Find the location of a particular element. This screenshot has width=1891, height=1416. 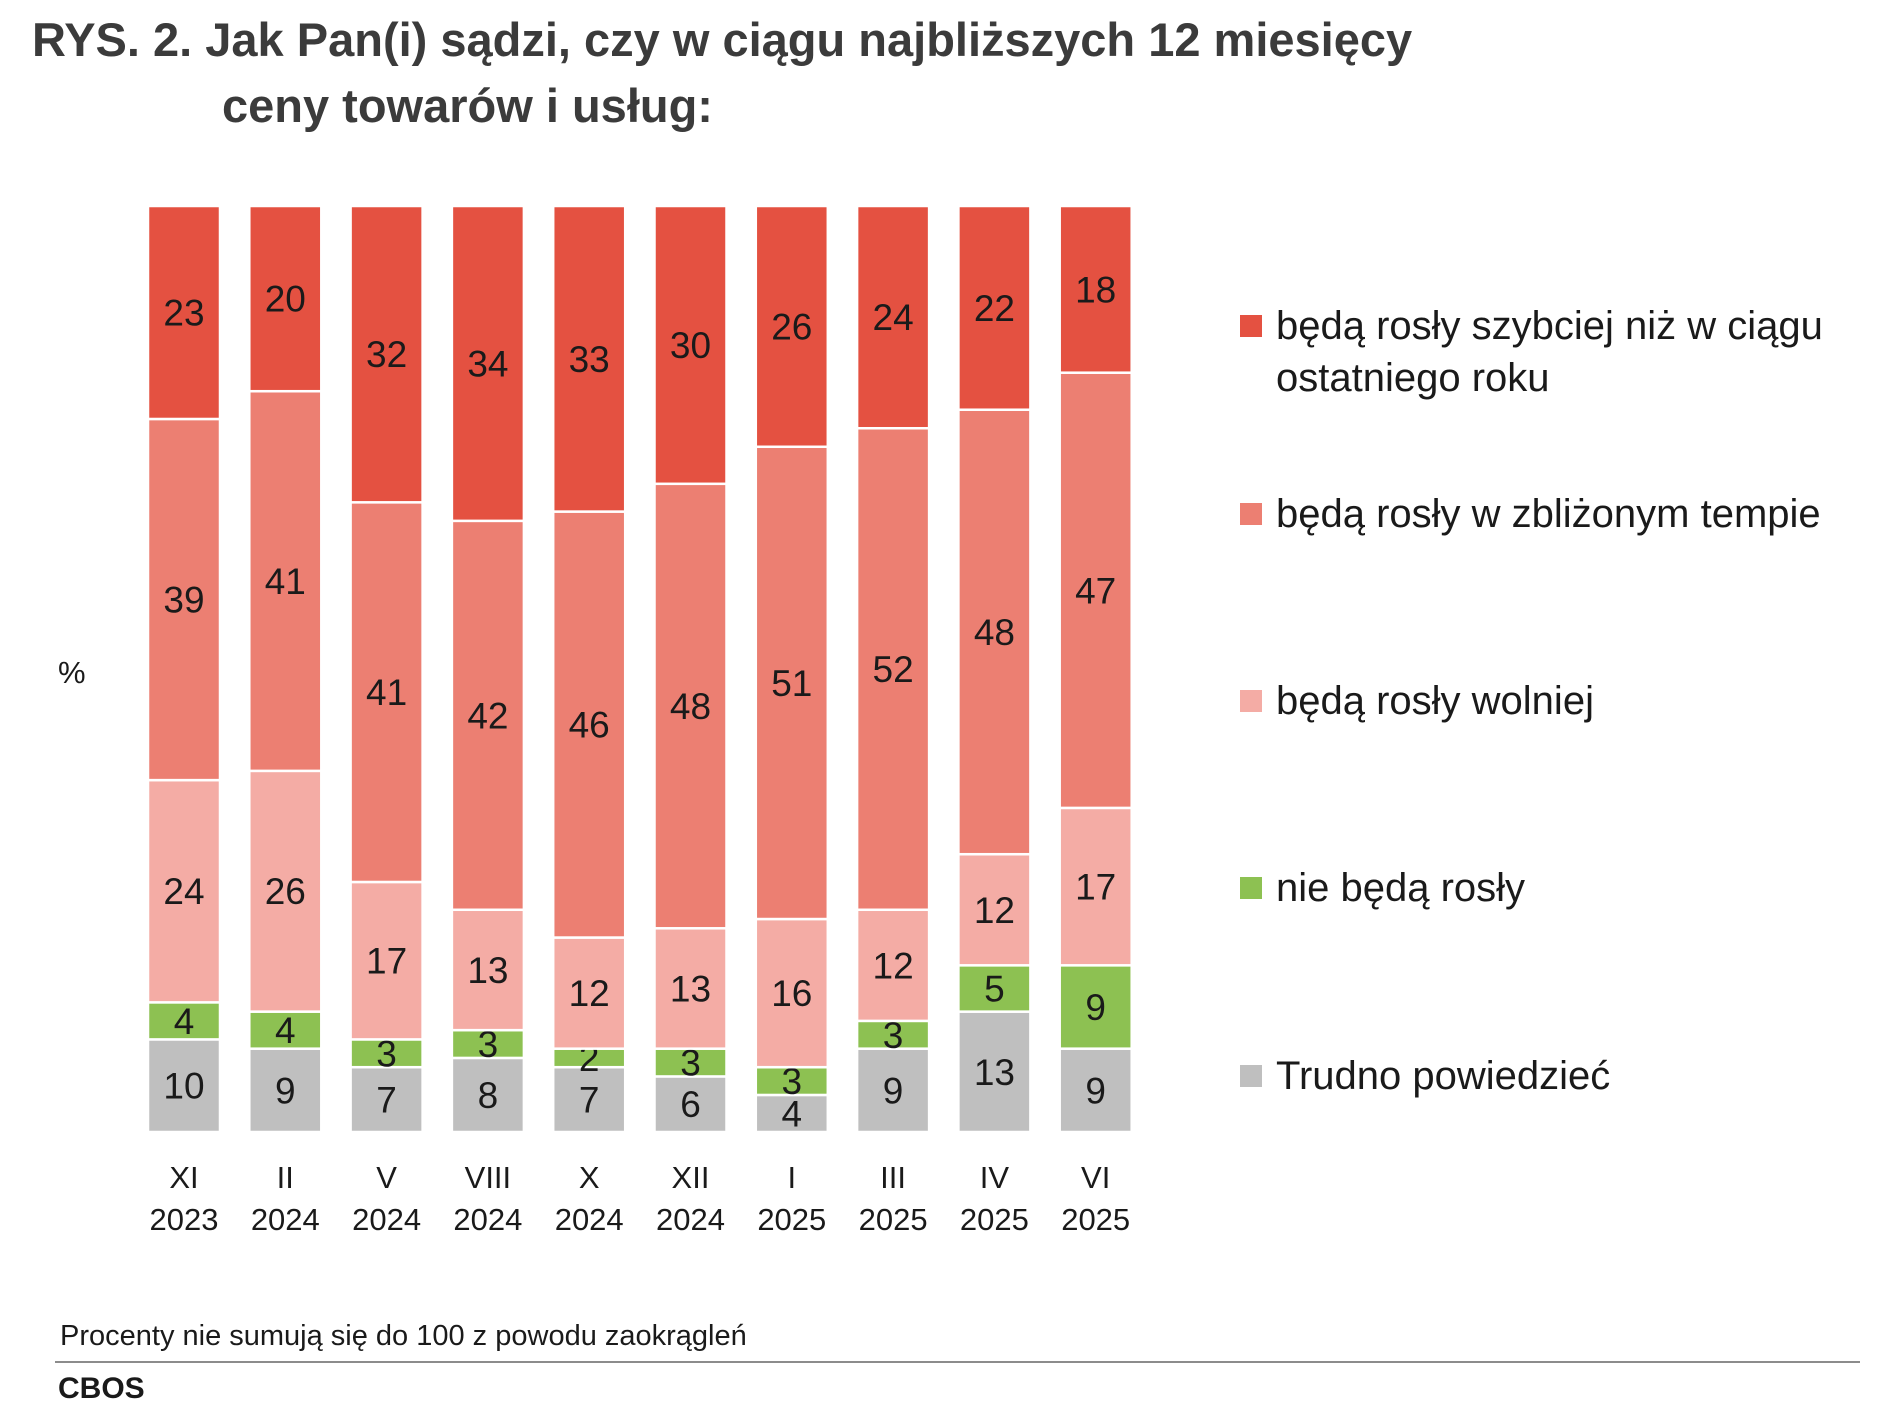

data-label: 47 is located at coordinates (1095, 590).